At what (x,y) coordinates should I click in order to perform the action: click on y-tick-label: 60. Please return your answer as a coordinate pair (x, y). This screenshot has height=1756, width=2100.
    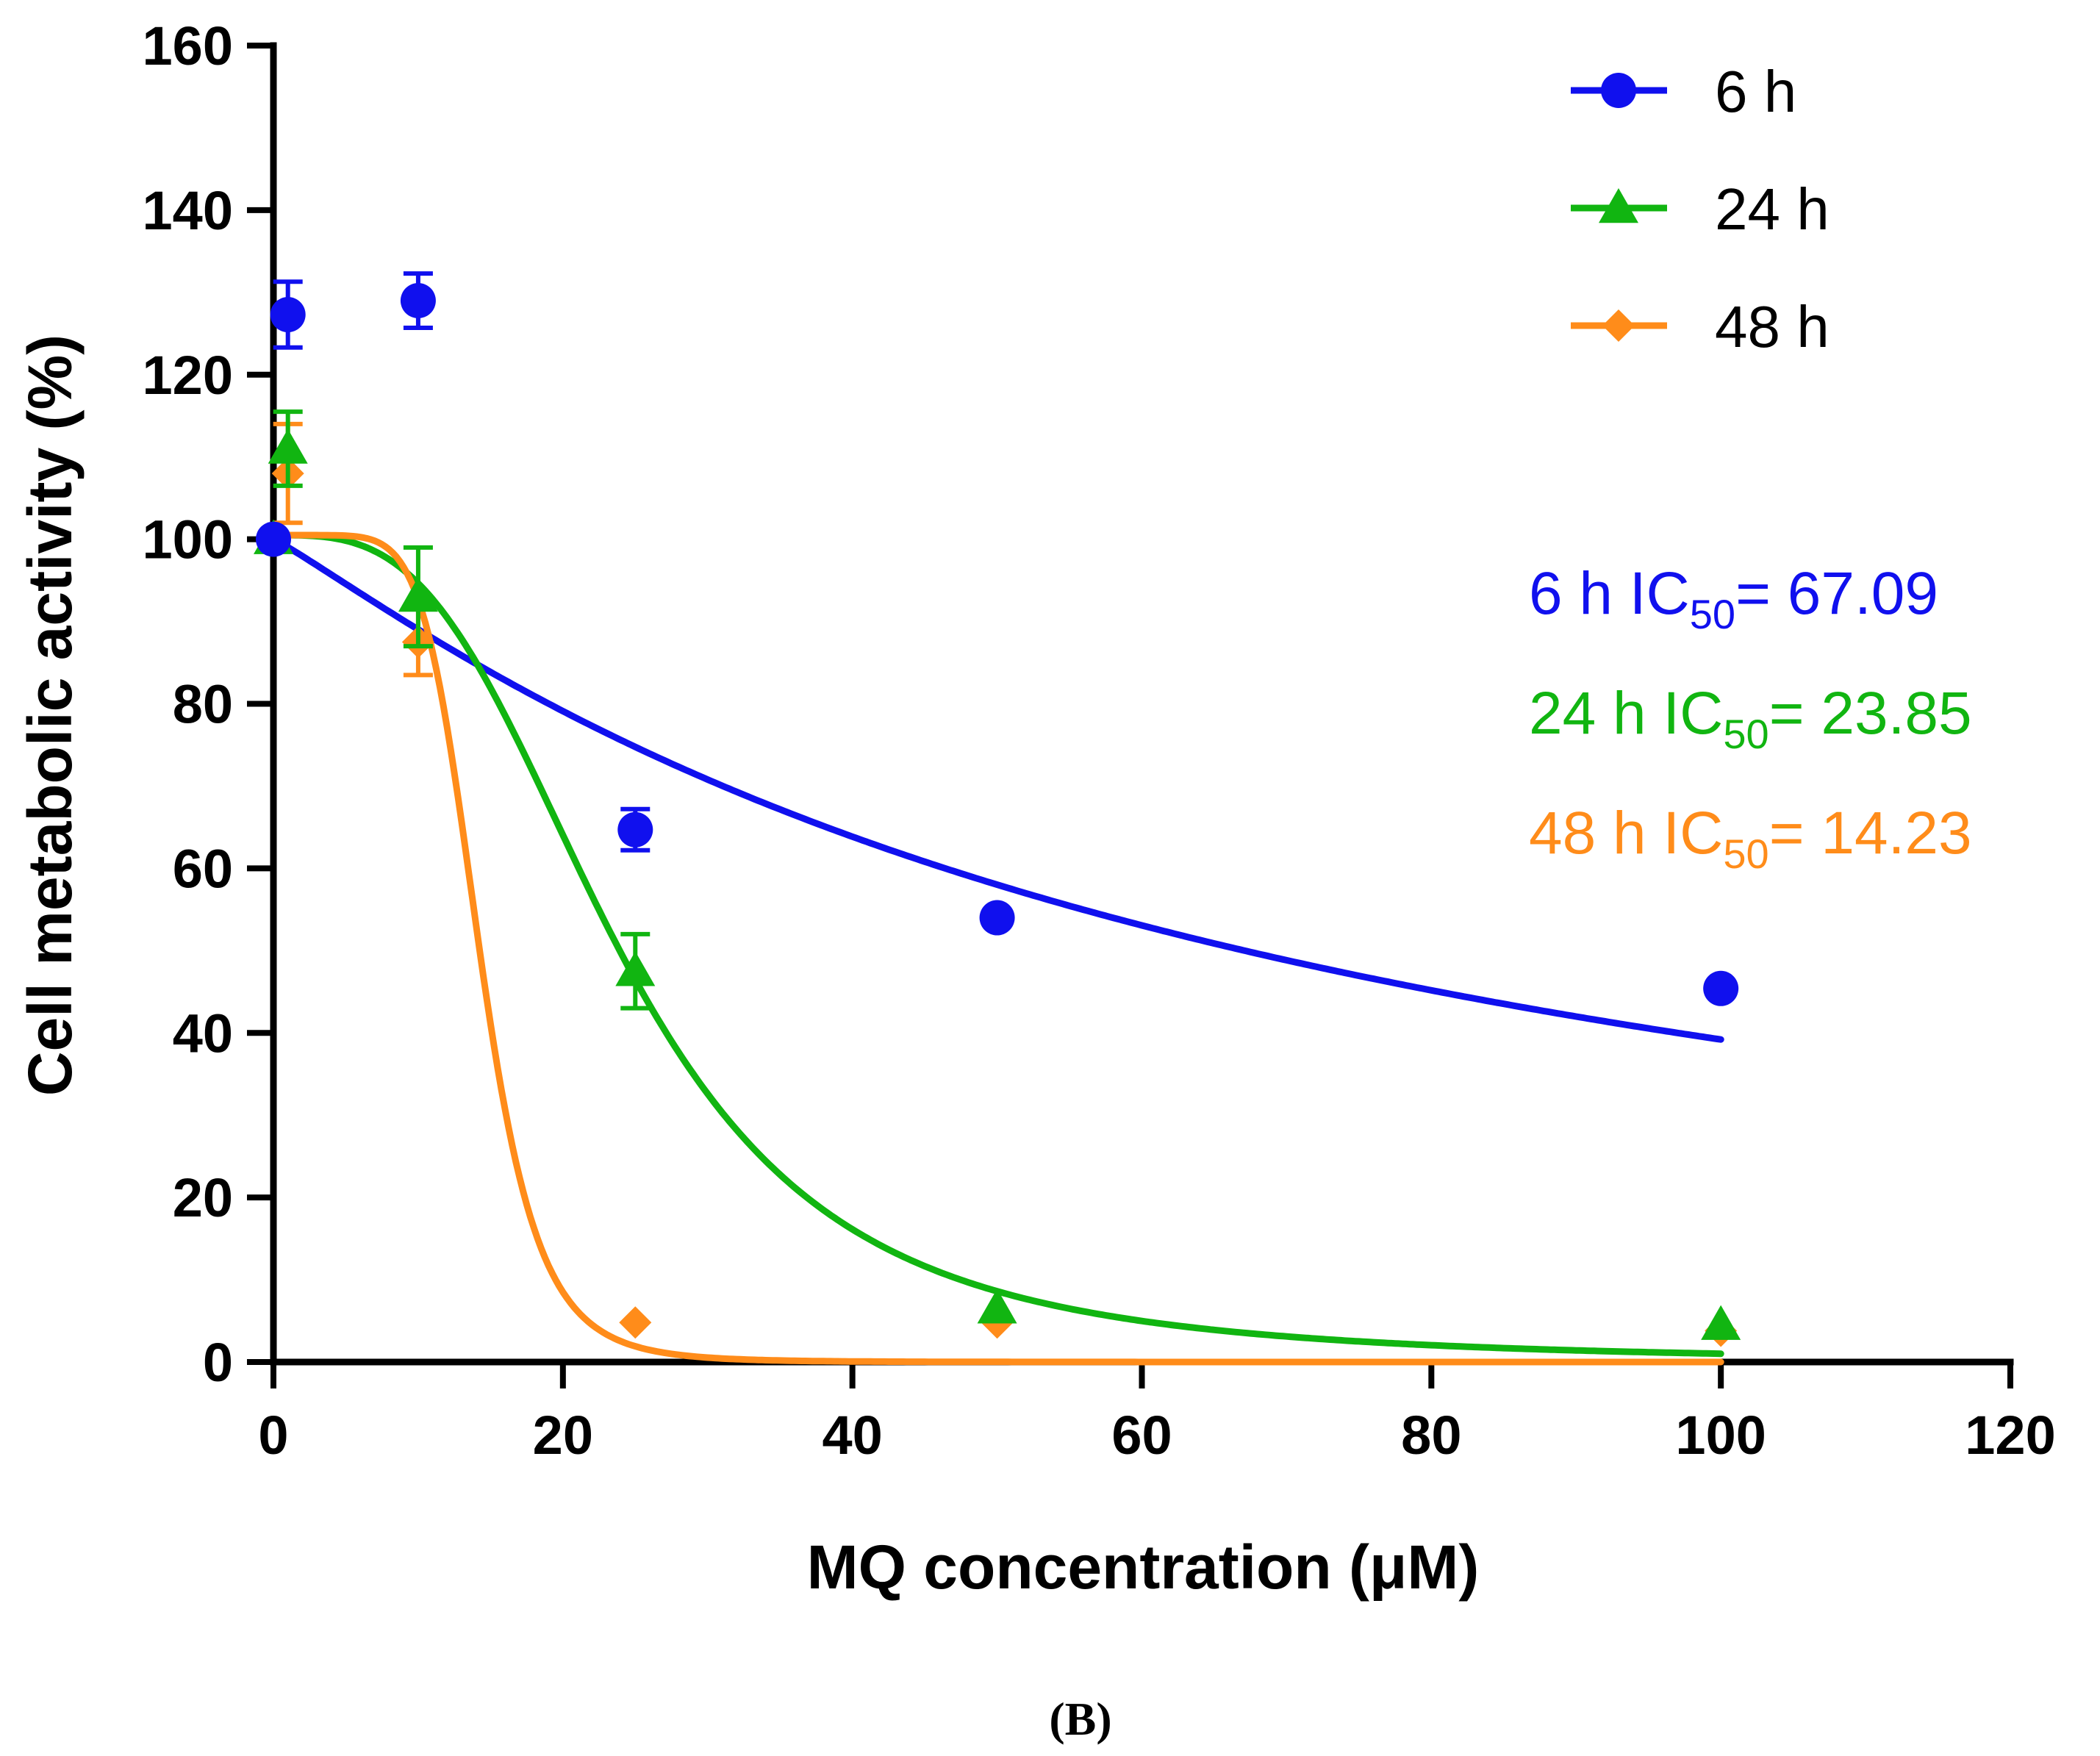
    Looking at the image, I should click on (203, 869).